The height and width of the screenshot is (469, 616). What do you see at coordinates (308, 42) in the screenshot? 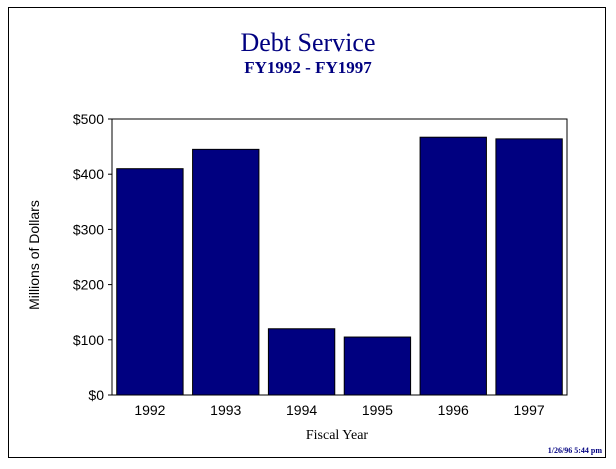
I see `chart-title: Debt Service` at bounding box center [308, 42].